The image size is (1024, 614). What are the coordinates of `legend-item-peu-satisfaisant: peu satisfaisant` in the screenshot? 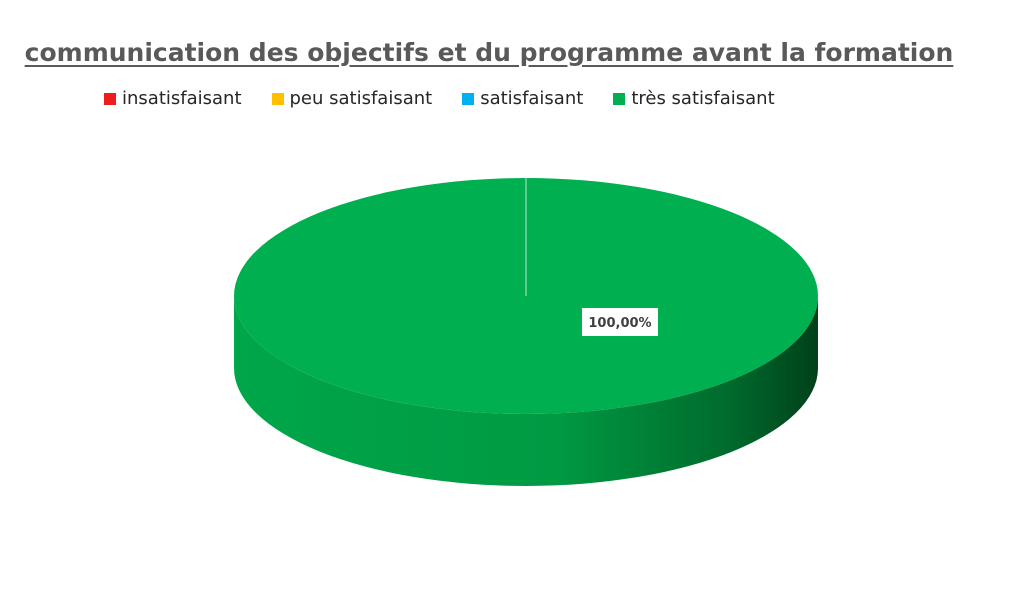 It's located at (352, 98).